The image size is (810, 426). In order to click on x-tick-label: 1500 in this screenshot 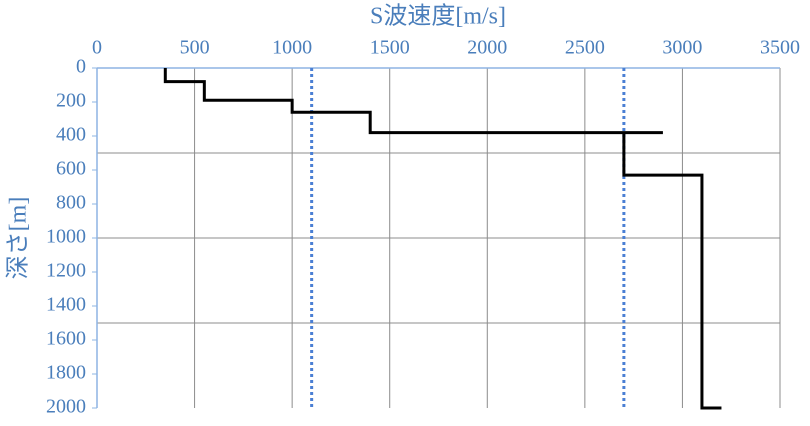, I will do `click(390, 48)`.